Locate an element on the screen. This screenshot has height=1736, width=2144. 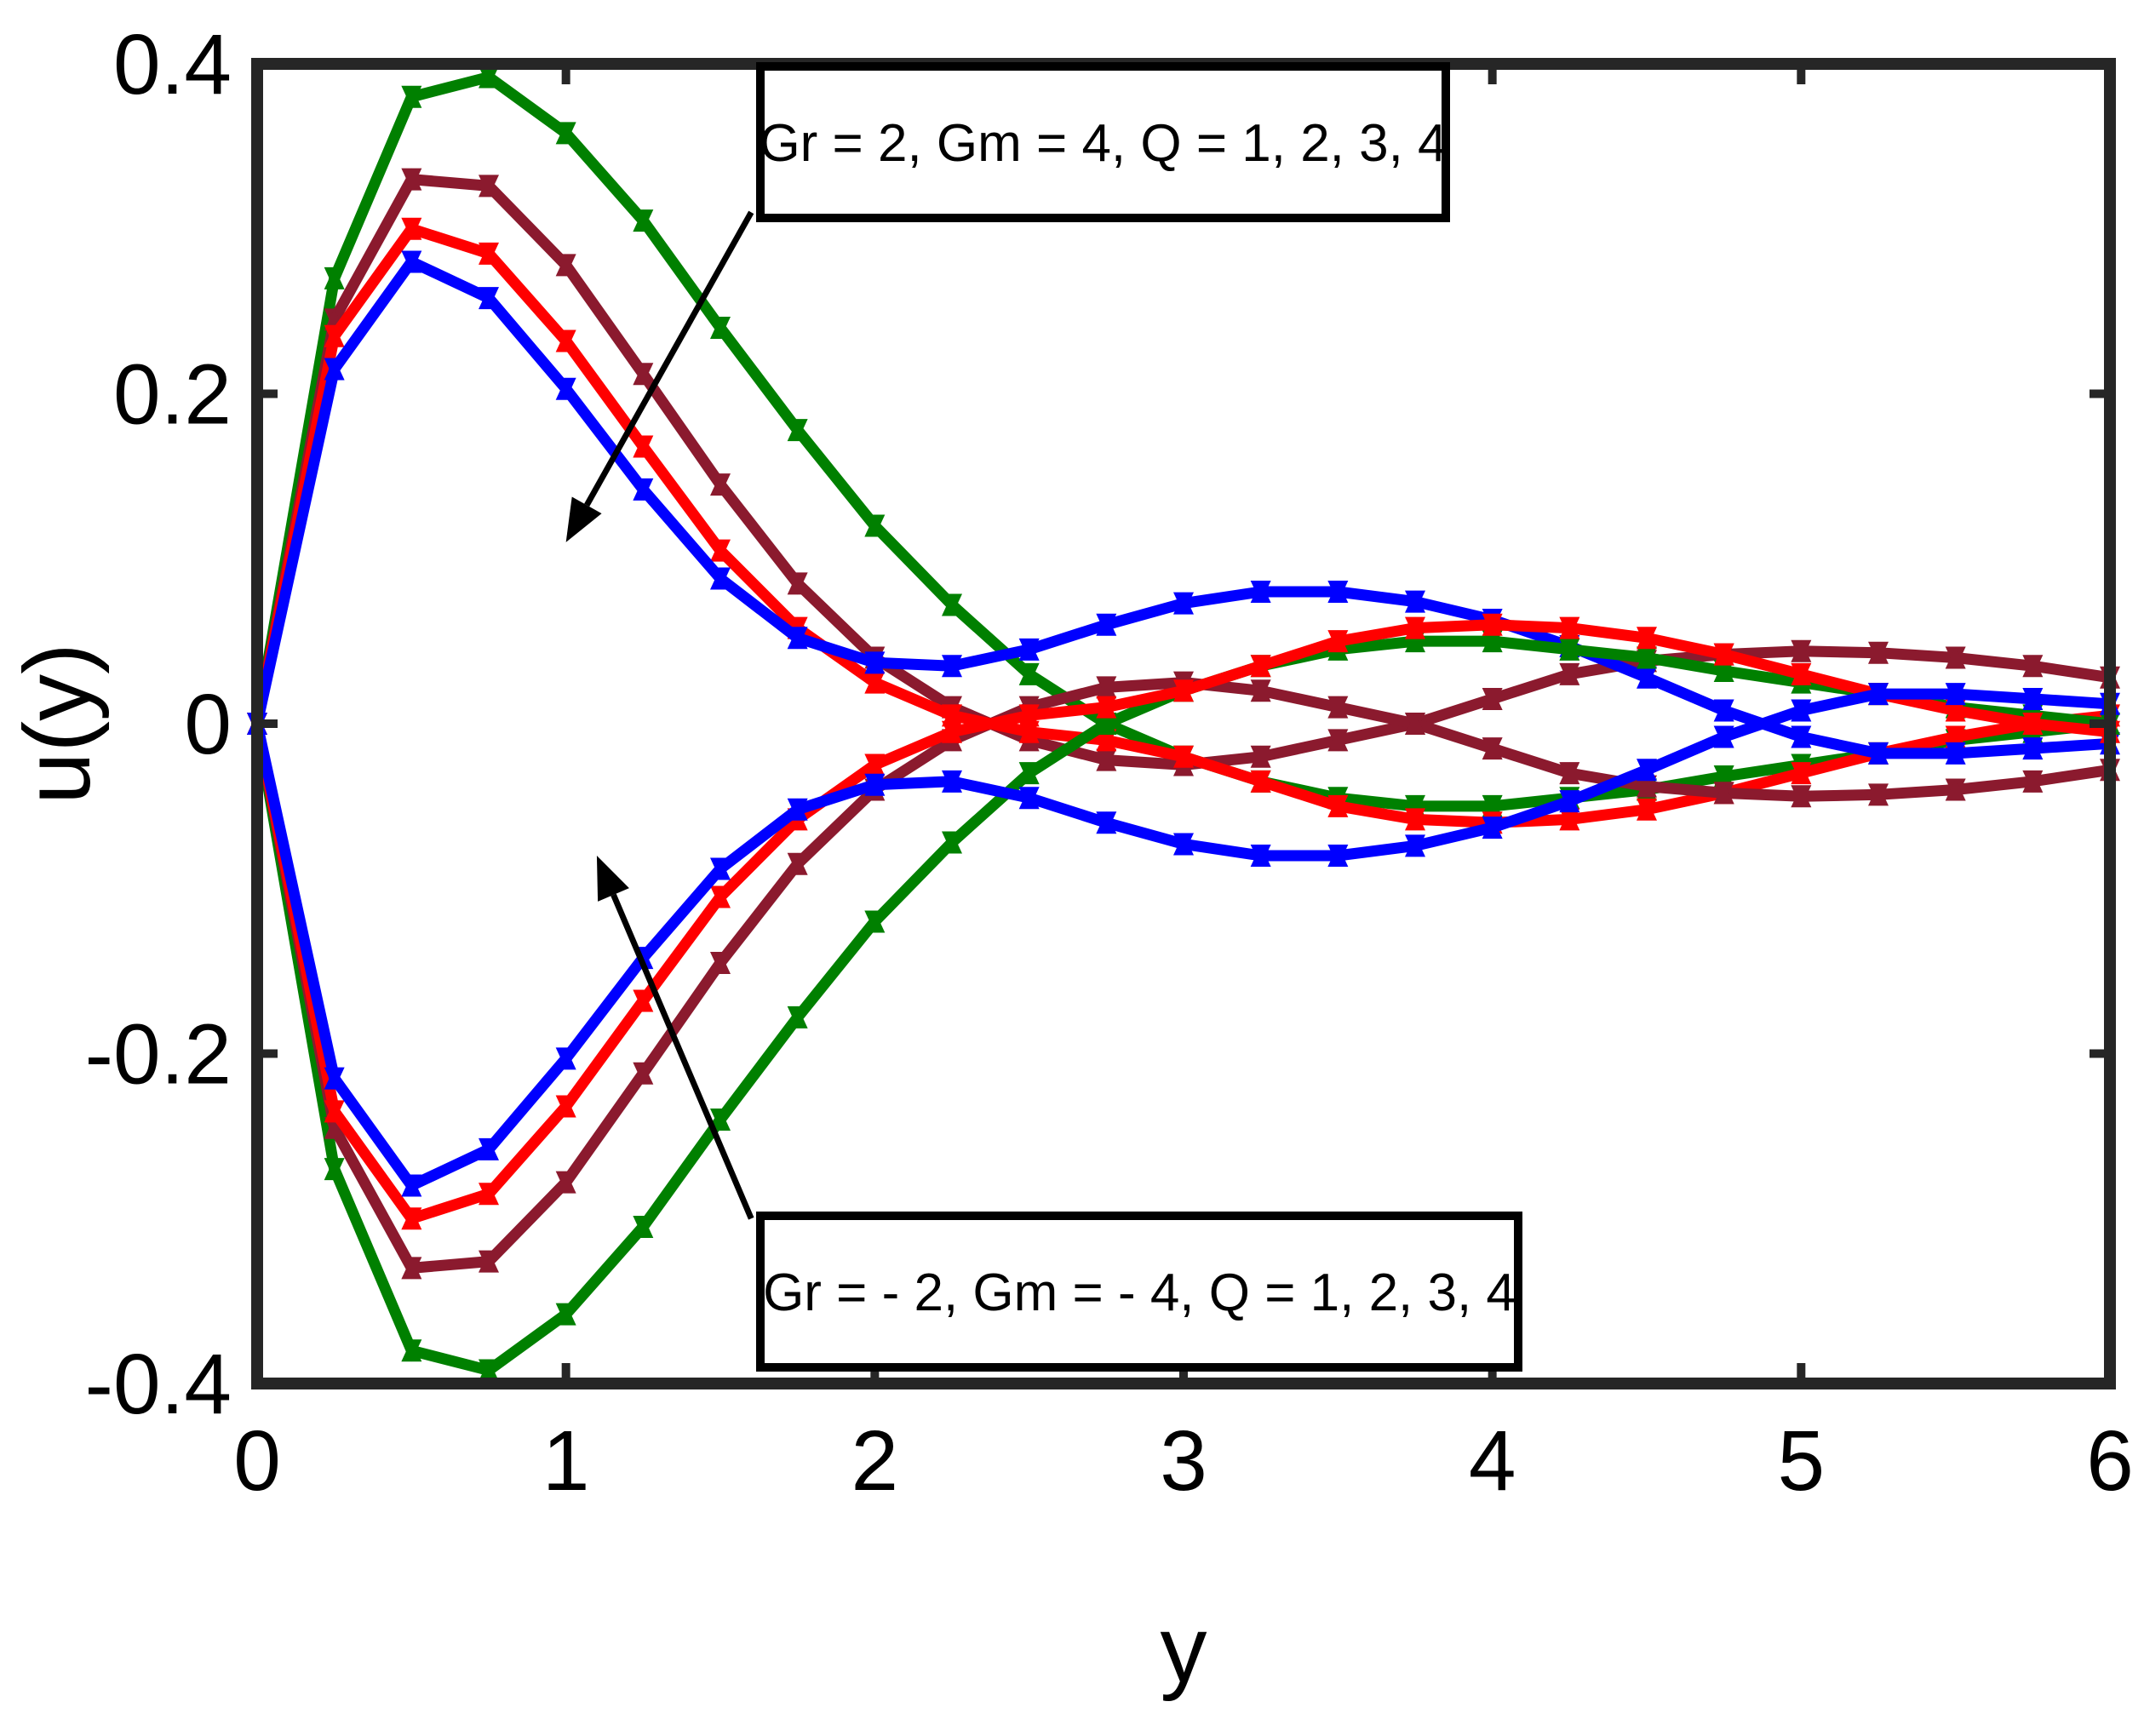
annotation-text: Gr = - 2, Gm = - 4, Q = 1, 2, 3, 4 is located at coordinates (1139, 1292).